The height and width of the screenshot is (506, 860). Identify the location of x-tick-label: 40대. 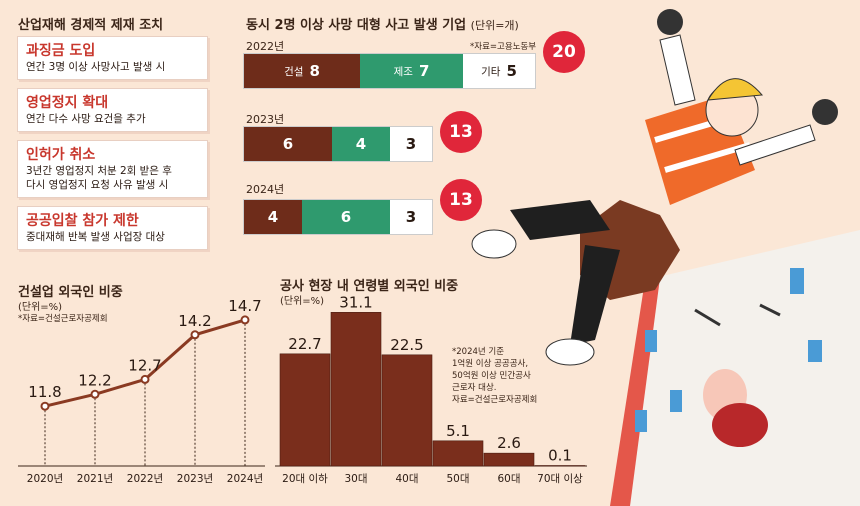
(406, 479).